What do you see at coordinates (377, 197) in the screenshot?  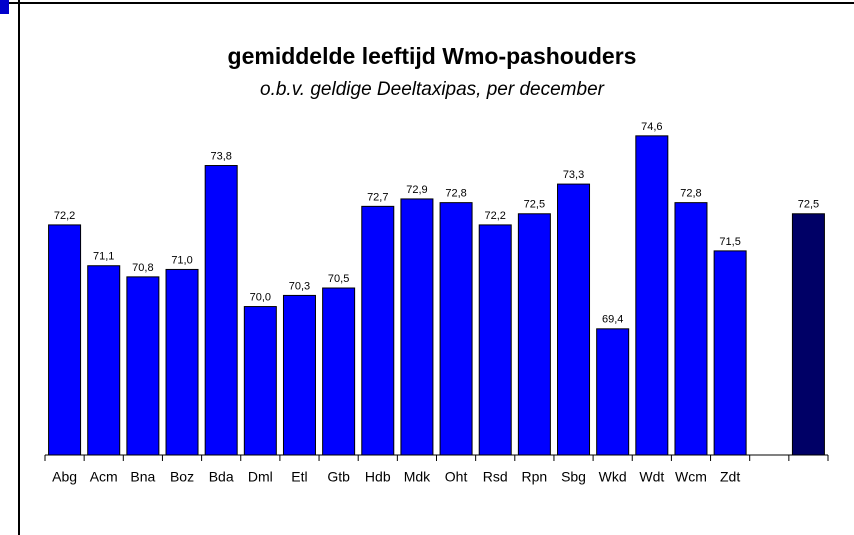 I see `value-label: 72,7` at bounding box center [377, 197].